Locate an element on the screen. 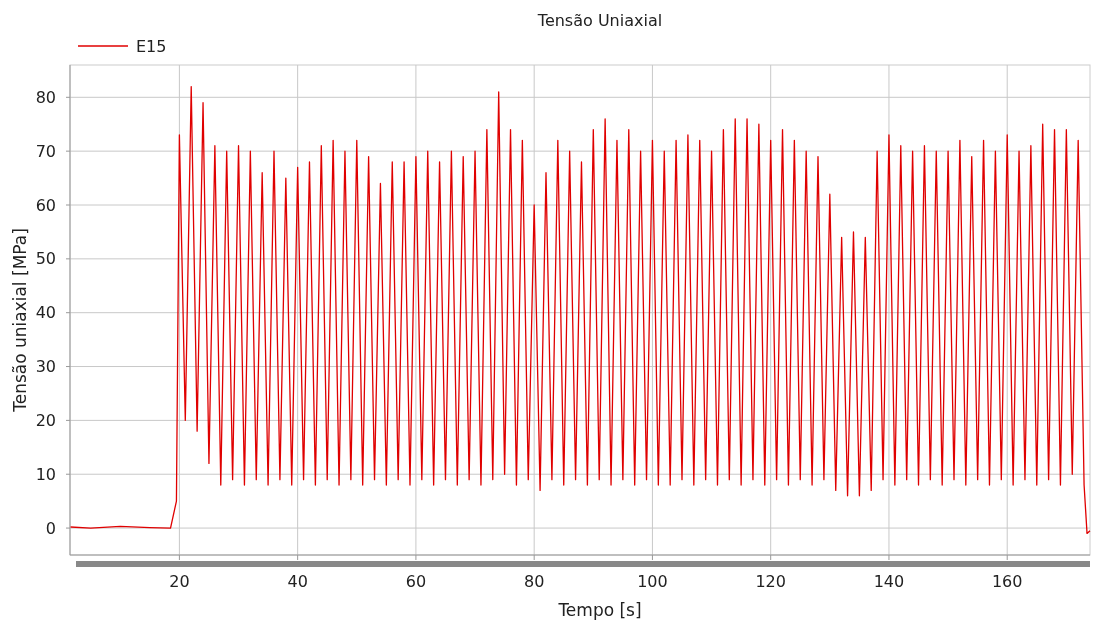 The image size is (1103, 643). chart-title: Tensão Uniaxial is located at coordinates (599, 20).